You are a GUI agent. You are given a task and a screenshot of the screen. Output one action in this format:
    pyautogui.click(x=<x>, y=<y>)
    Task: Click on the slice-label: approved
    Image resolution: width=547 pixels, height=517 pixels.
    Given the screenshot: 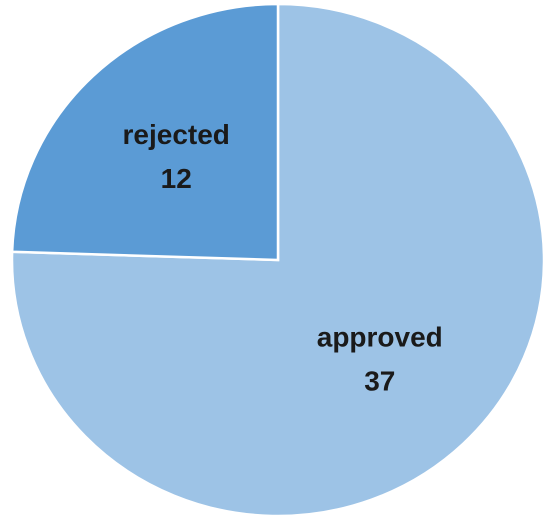 What is the action you would take?
    pyautogui.click(x=380, y=337)
    